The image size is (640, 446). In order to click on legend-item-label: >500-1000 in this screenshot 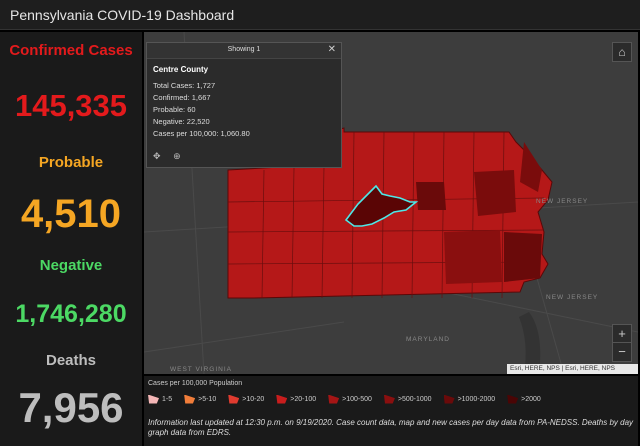, I will do `click(414, 399)`.